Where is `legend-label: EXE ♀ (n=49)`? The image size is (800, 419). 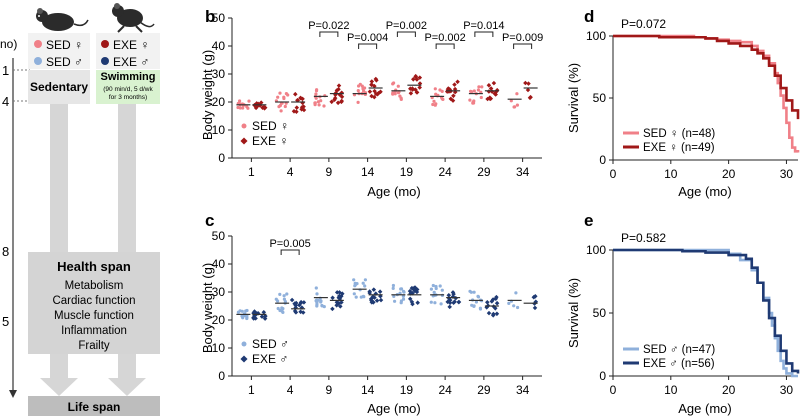 legend-label: EXE ♀ (n=49) is located at coordinates (679, 148).